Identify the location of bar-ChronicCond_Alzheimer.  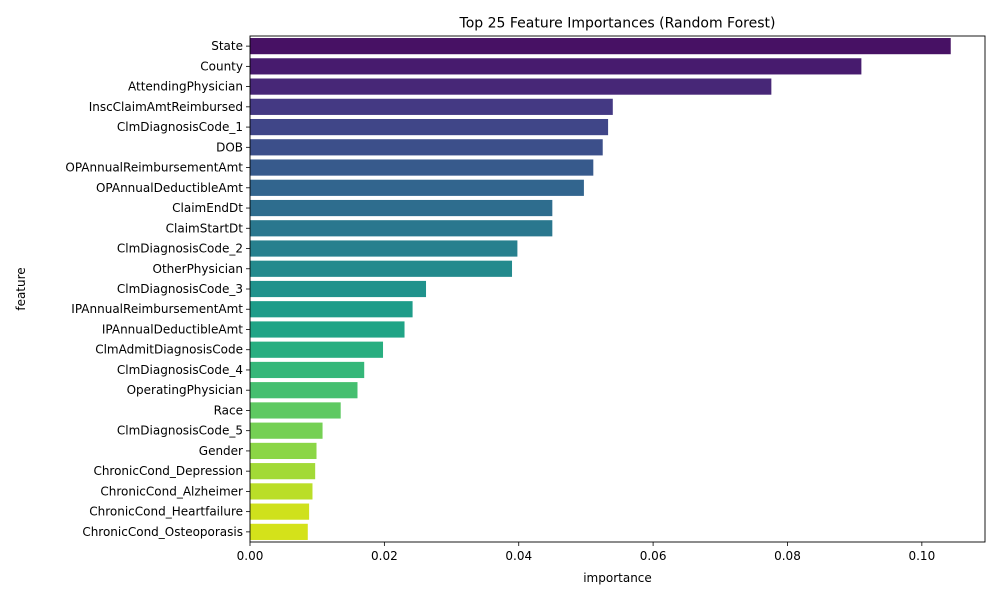
(281, 491).